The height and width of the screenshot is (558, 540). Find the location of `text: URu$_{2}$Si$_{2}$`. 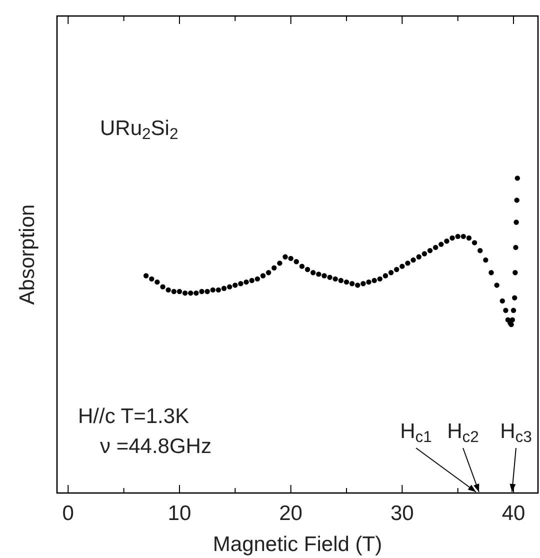

text: URu$_{2}$Si$_{2}$ is located at coordinates (139, 130).